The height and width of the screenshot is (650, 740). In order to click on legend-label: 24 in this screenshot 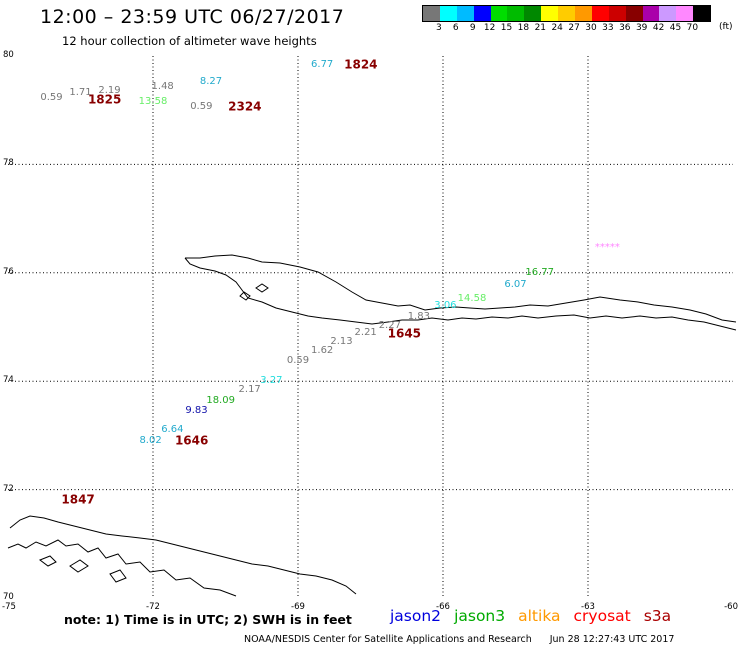, I will do `click(557, 28)`.